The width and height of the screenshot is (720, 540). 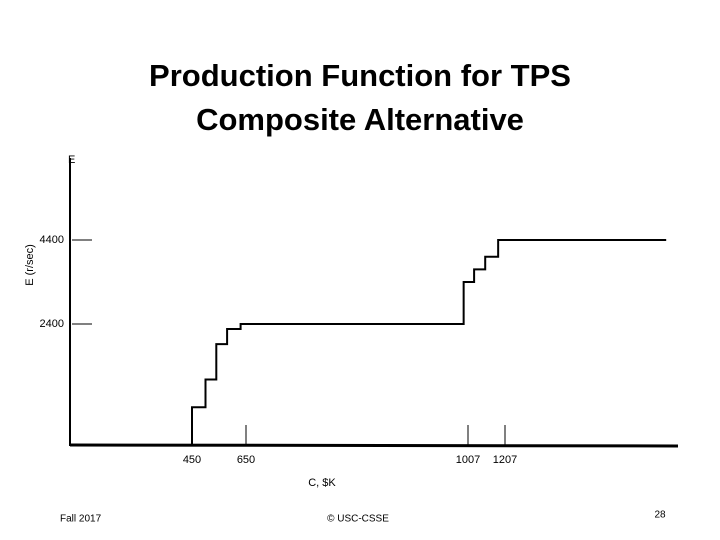 I want to click on footer-center: © USC-CSSE, so click(x=358, y=519).